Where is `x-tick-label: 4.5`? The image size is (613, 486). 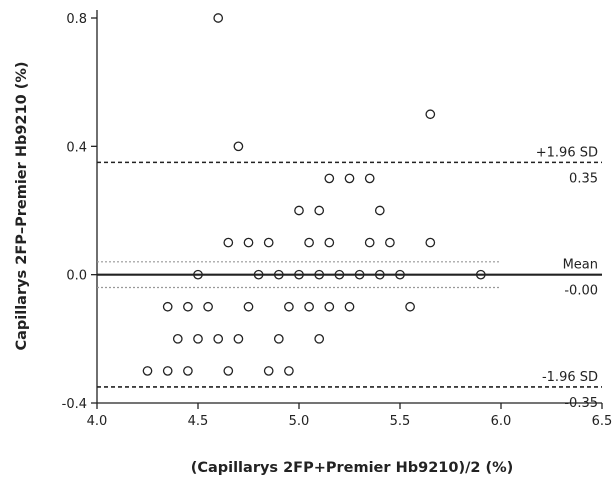
x-tick-label: 4.5 is located at coordinates (198, 421).